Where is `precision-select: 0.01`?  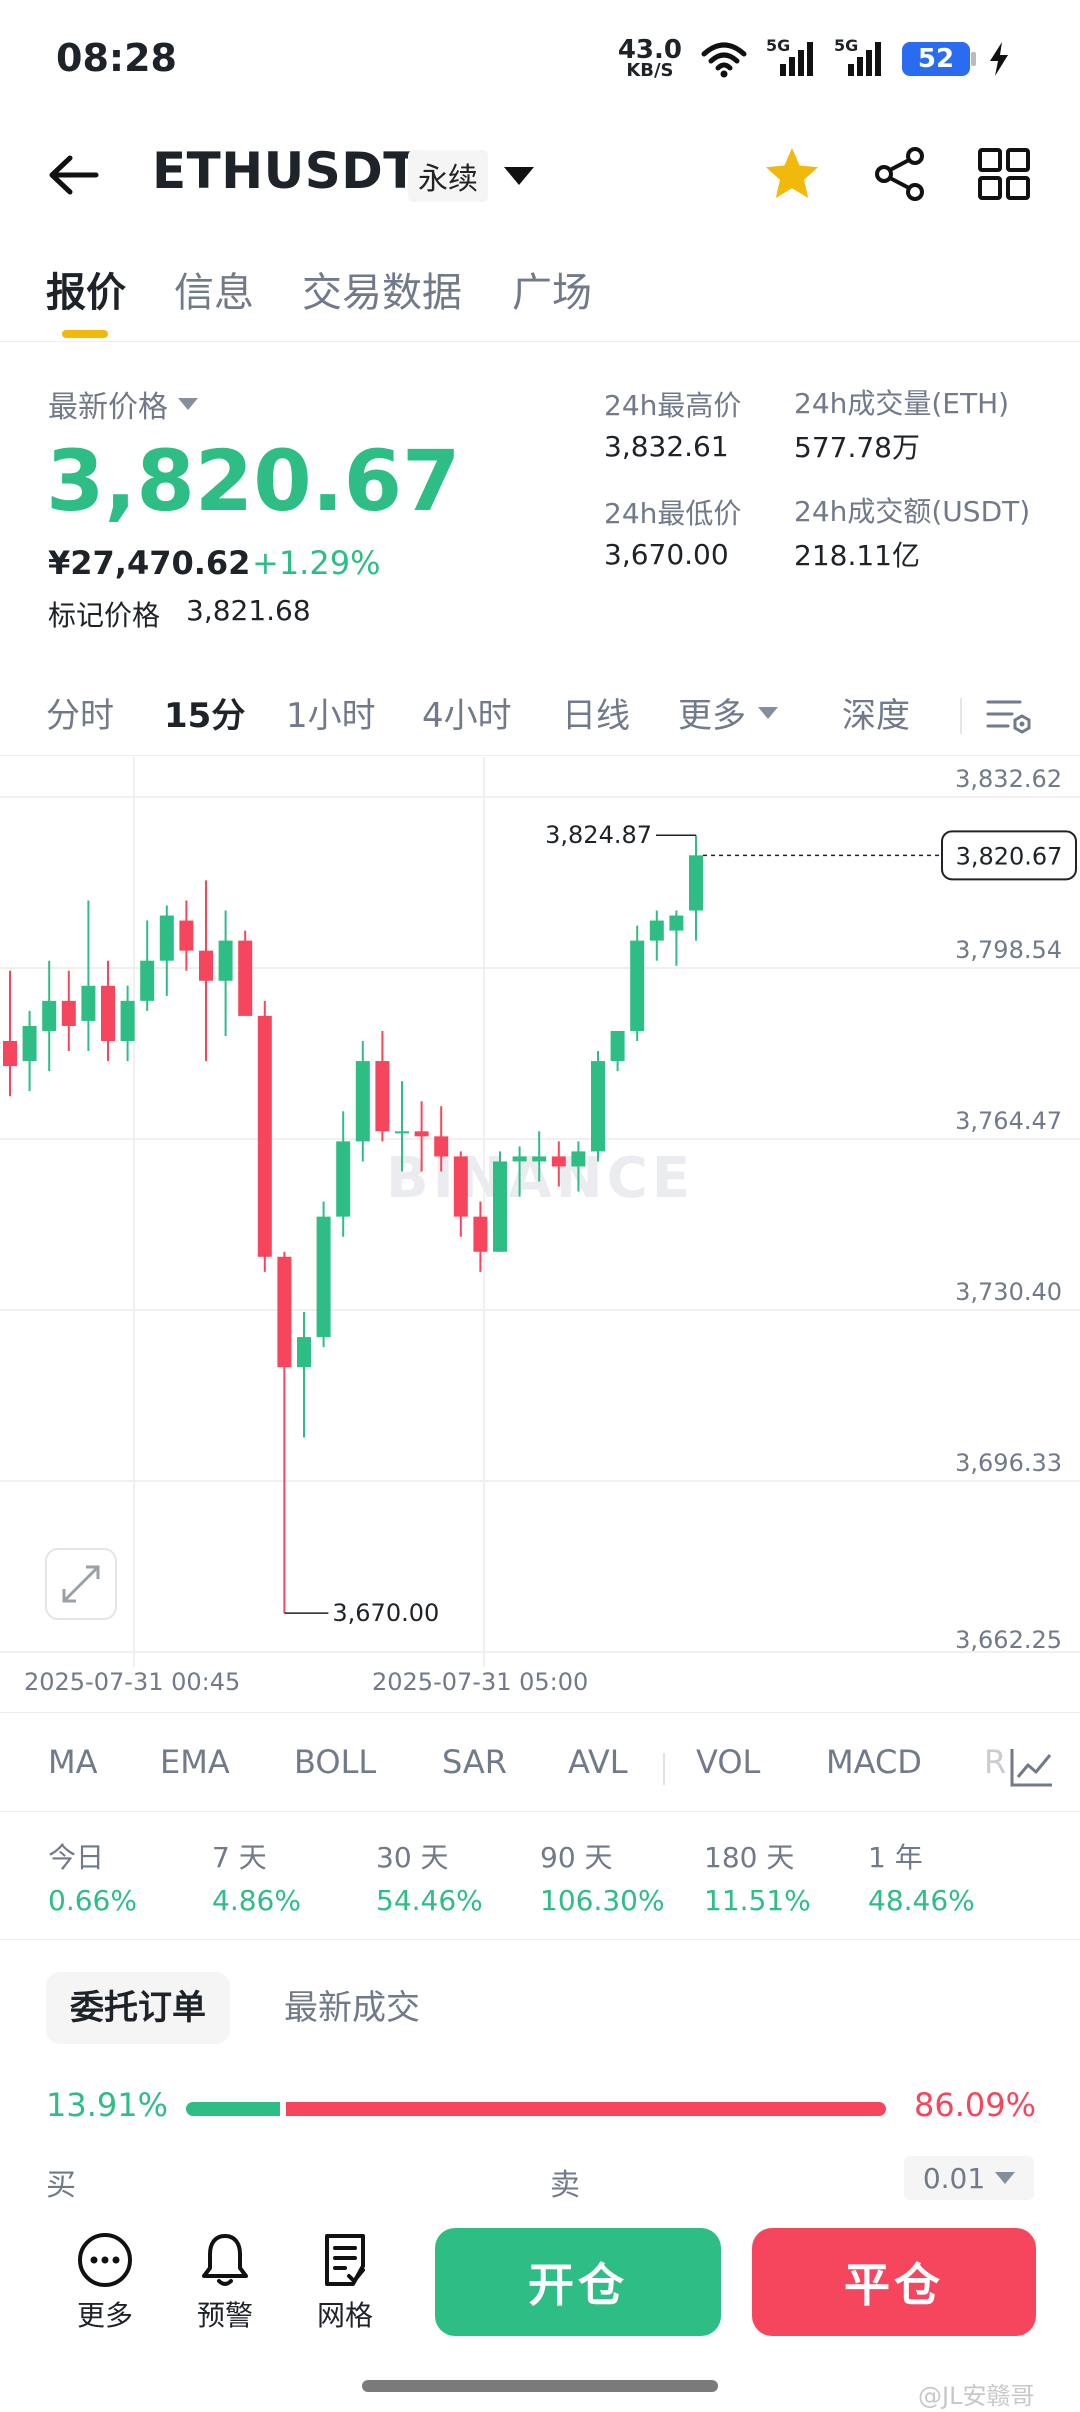 precision-select: 0.01 is located at coordinates (969, 2178).